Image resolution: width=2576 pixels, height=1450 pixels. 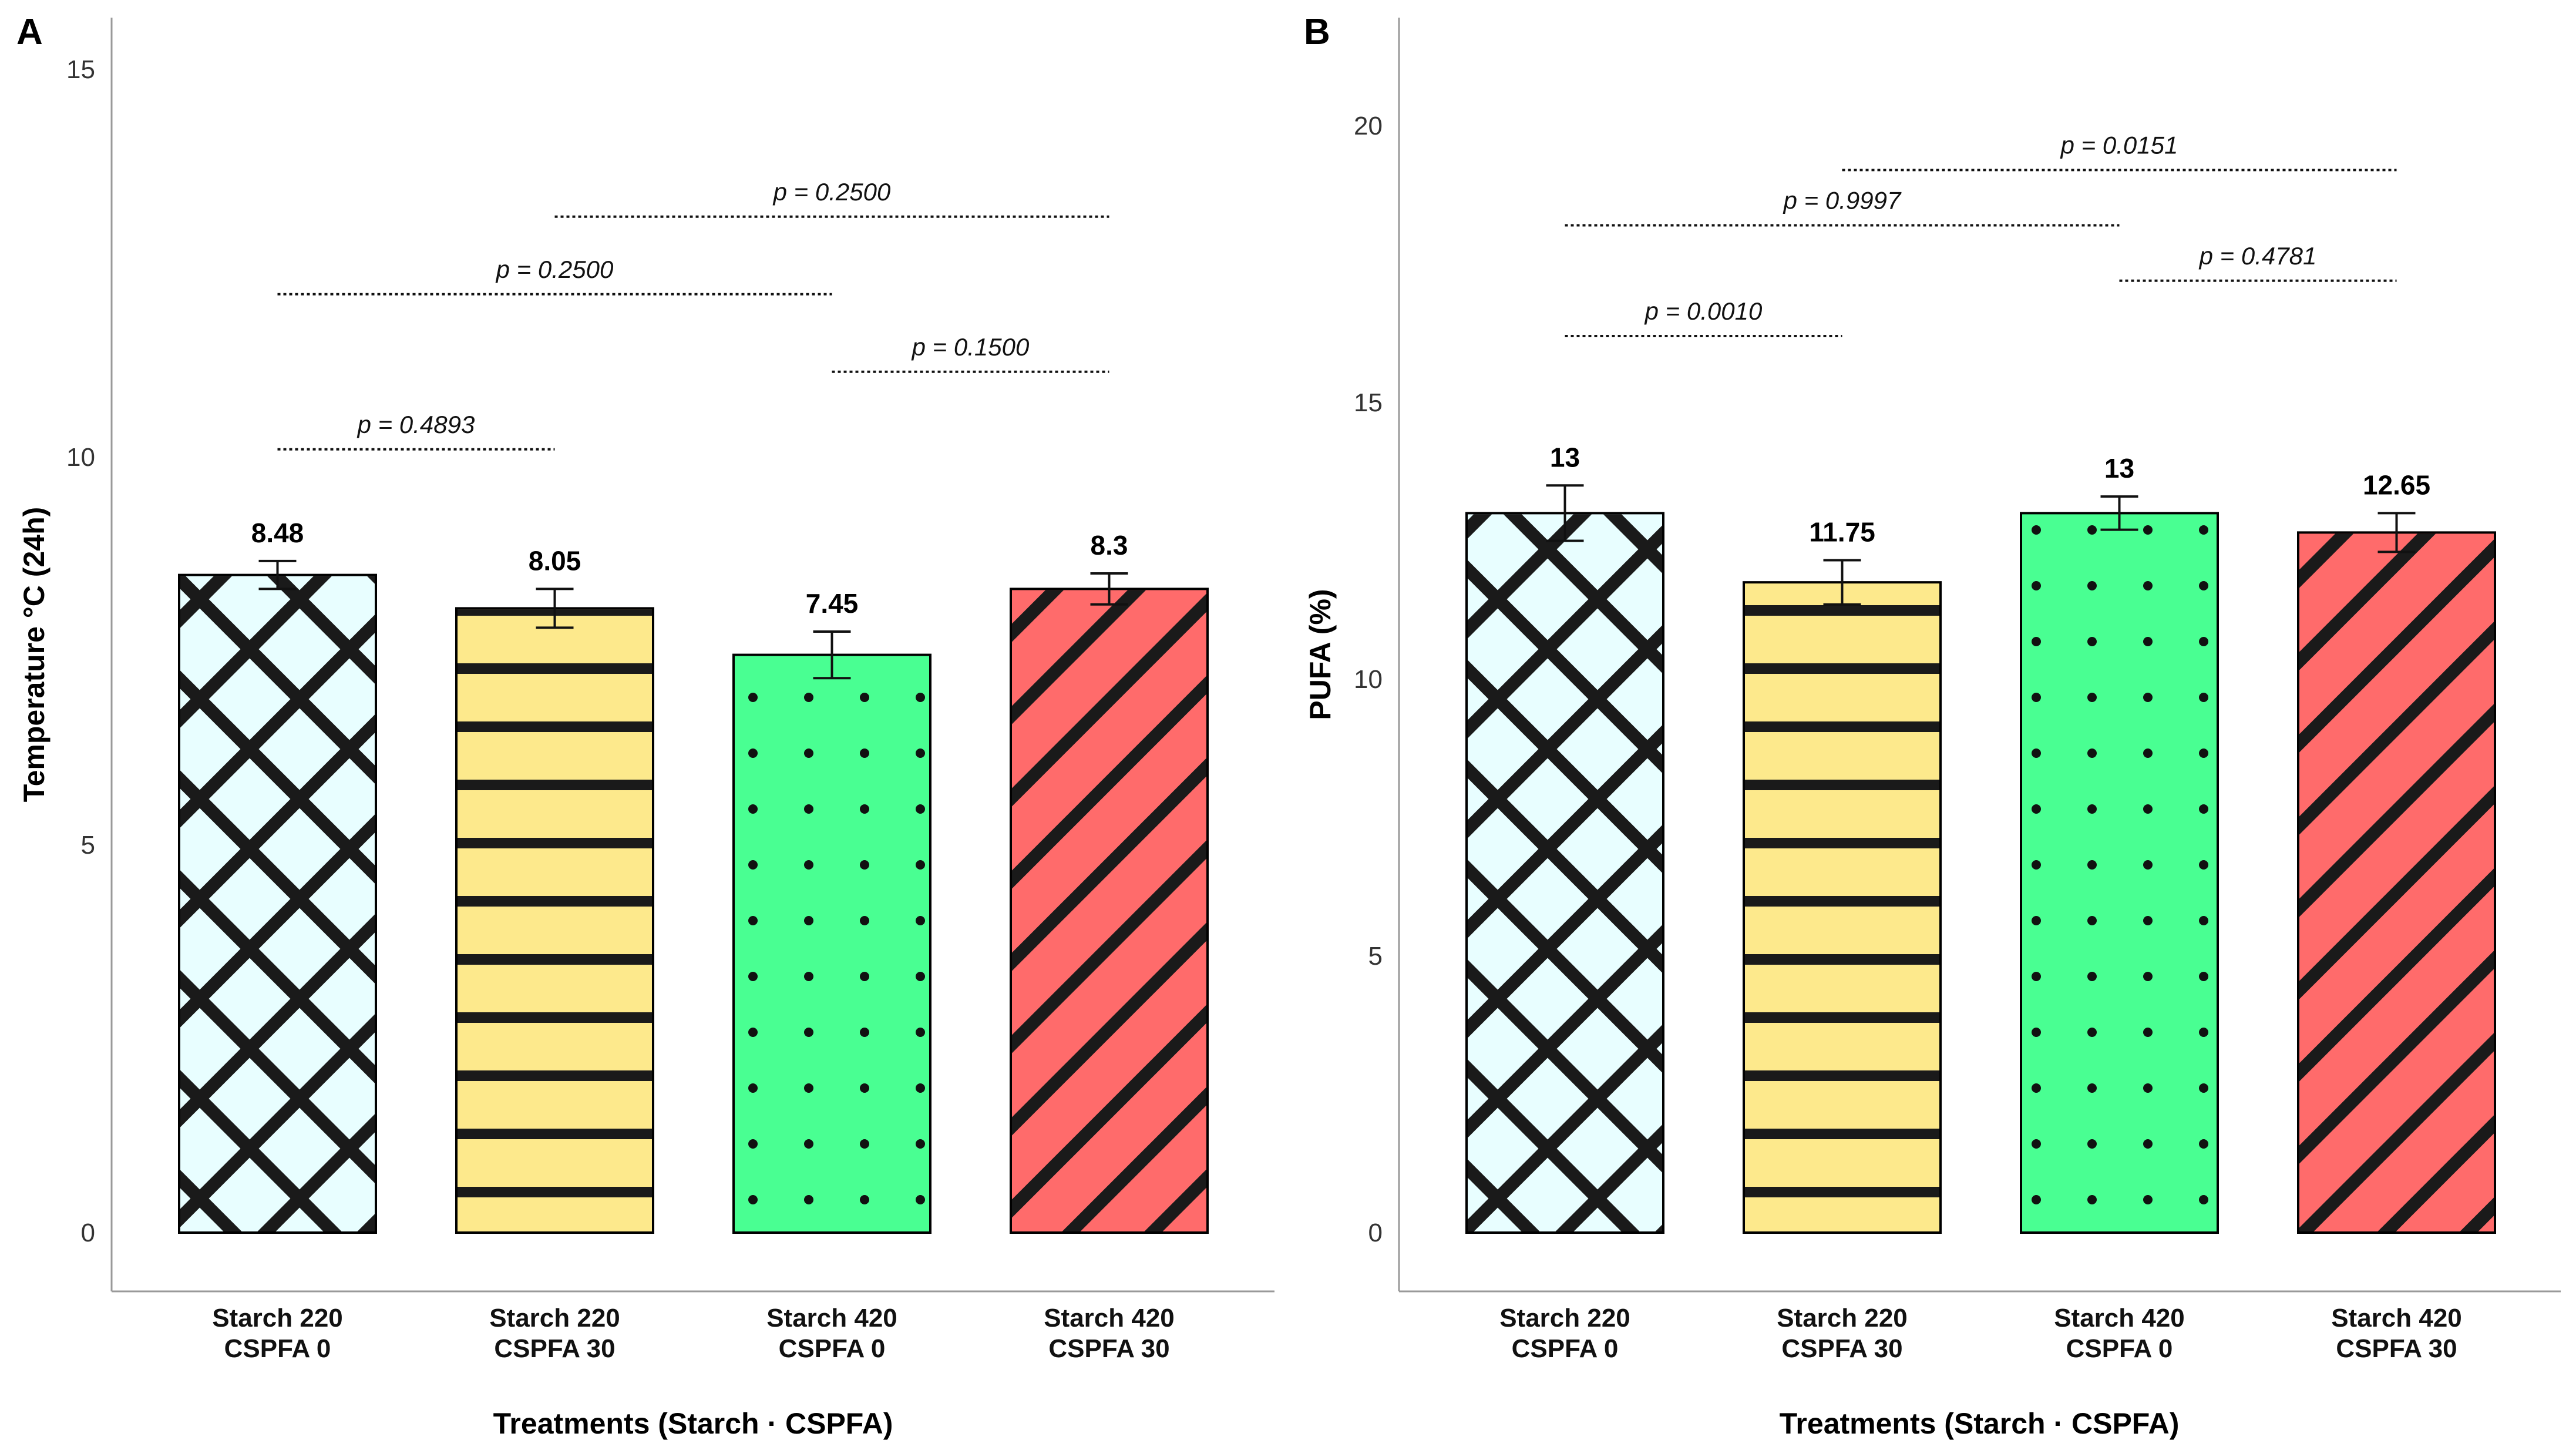 What do you see at coordinates (833, 603) in the screenshot?
I see `data-label: 7.45` at bounding box center [833, 603].